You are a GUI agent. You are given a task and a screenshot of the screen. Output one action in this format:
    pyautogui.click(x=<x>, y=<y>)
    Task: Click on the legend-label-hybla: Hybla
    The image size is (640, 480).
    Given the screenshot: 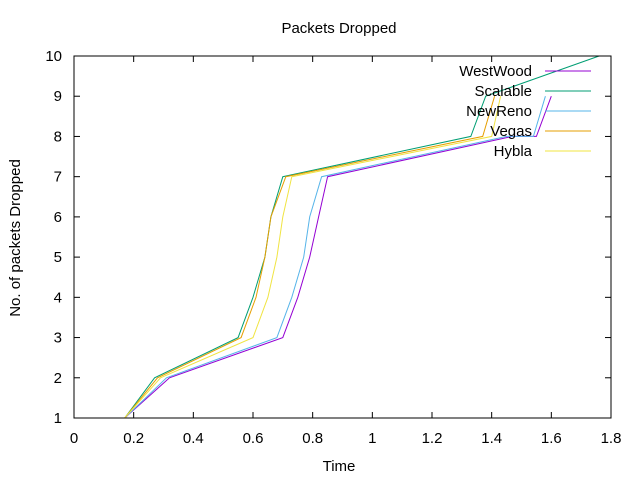 What is the action you would take?
    pyautogui.click(x=513, y=151)
    